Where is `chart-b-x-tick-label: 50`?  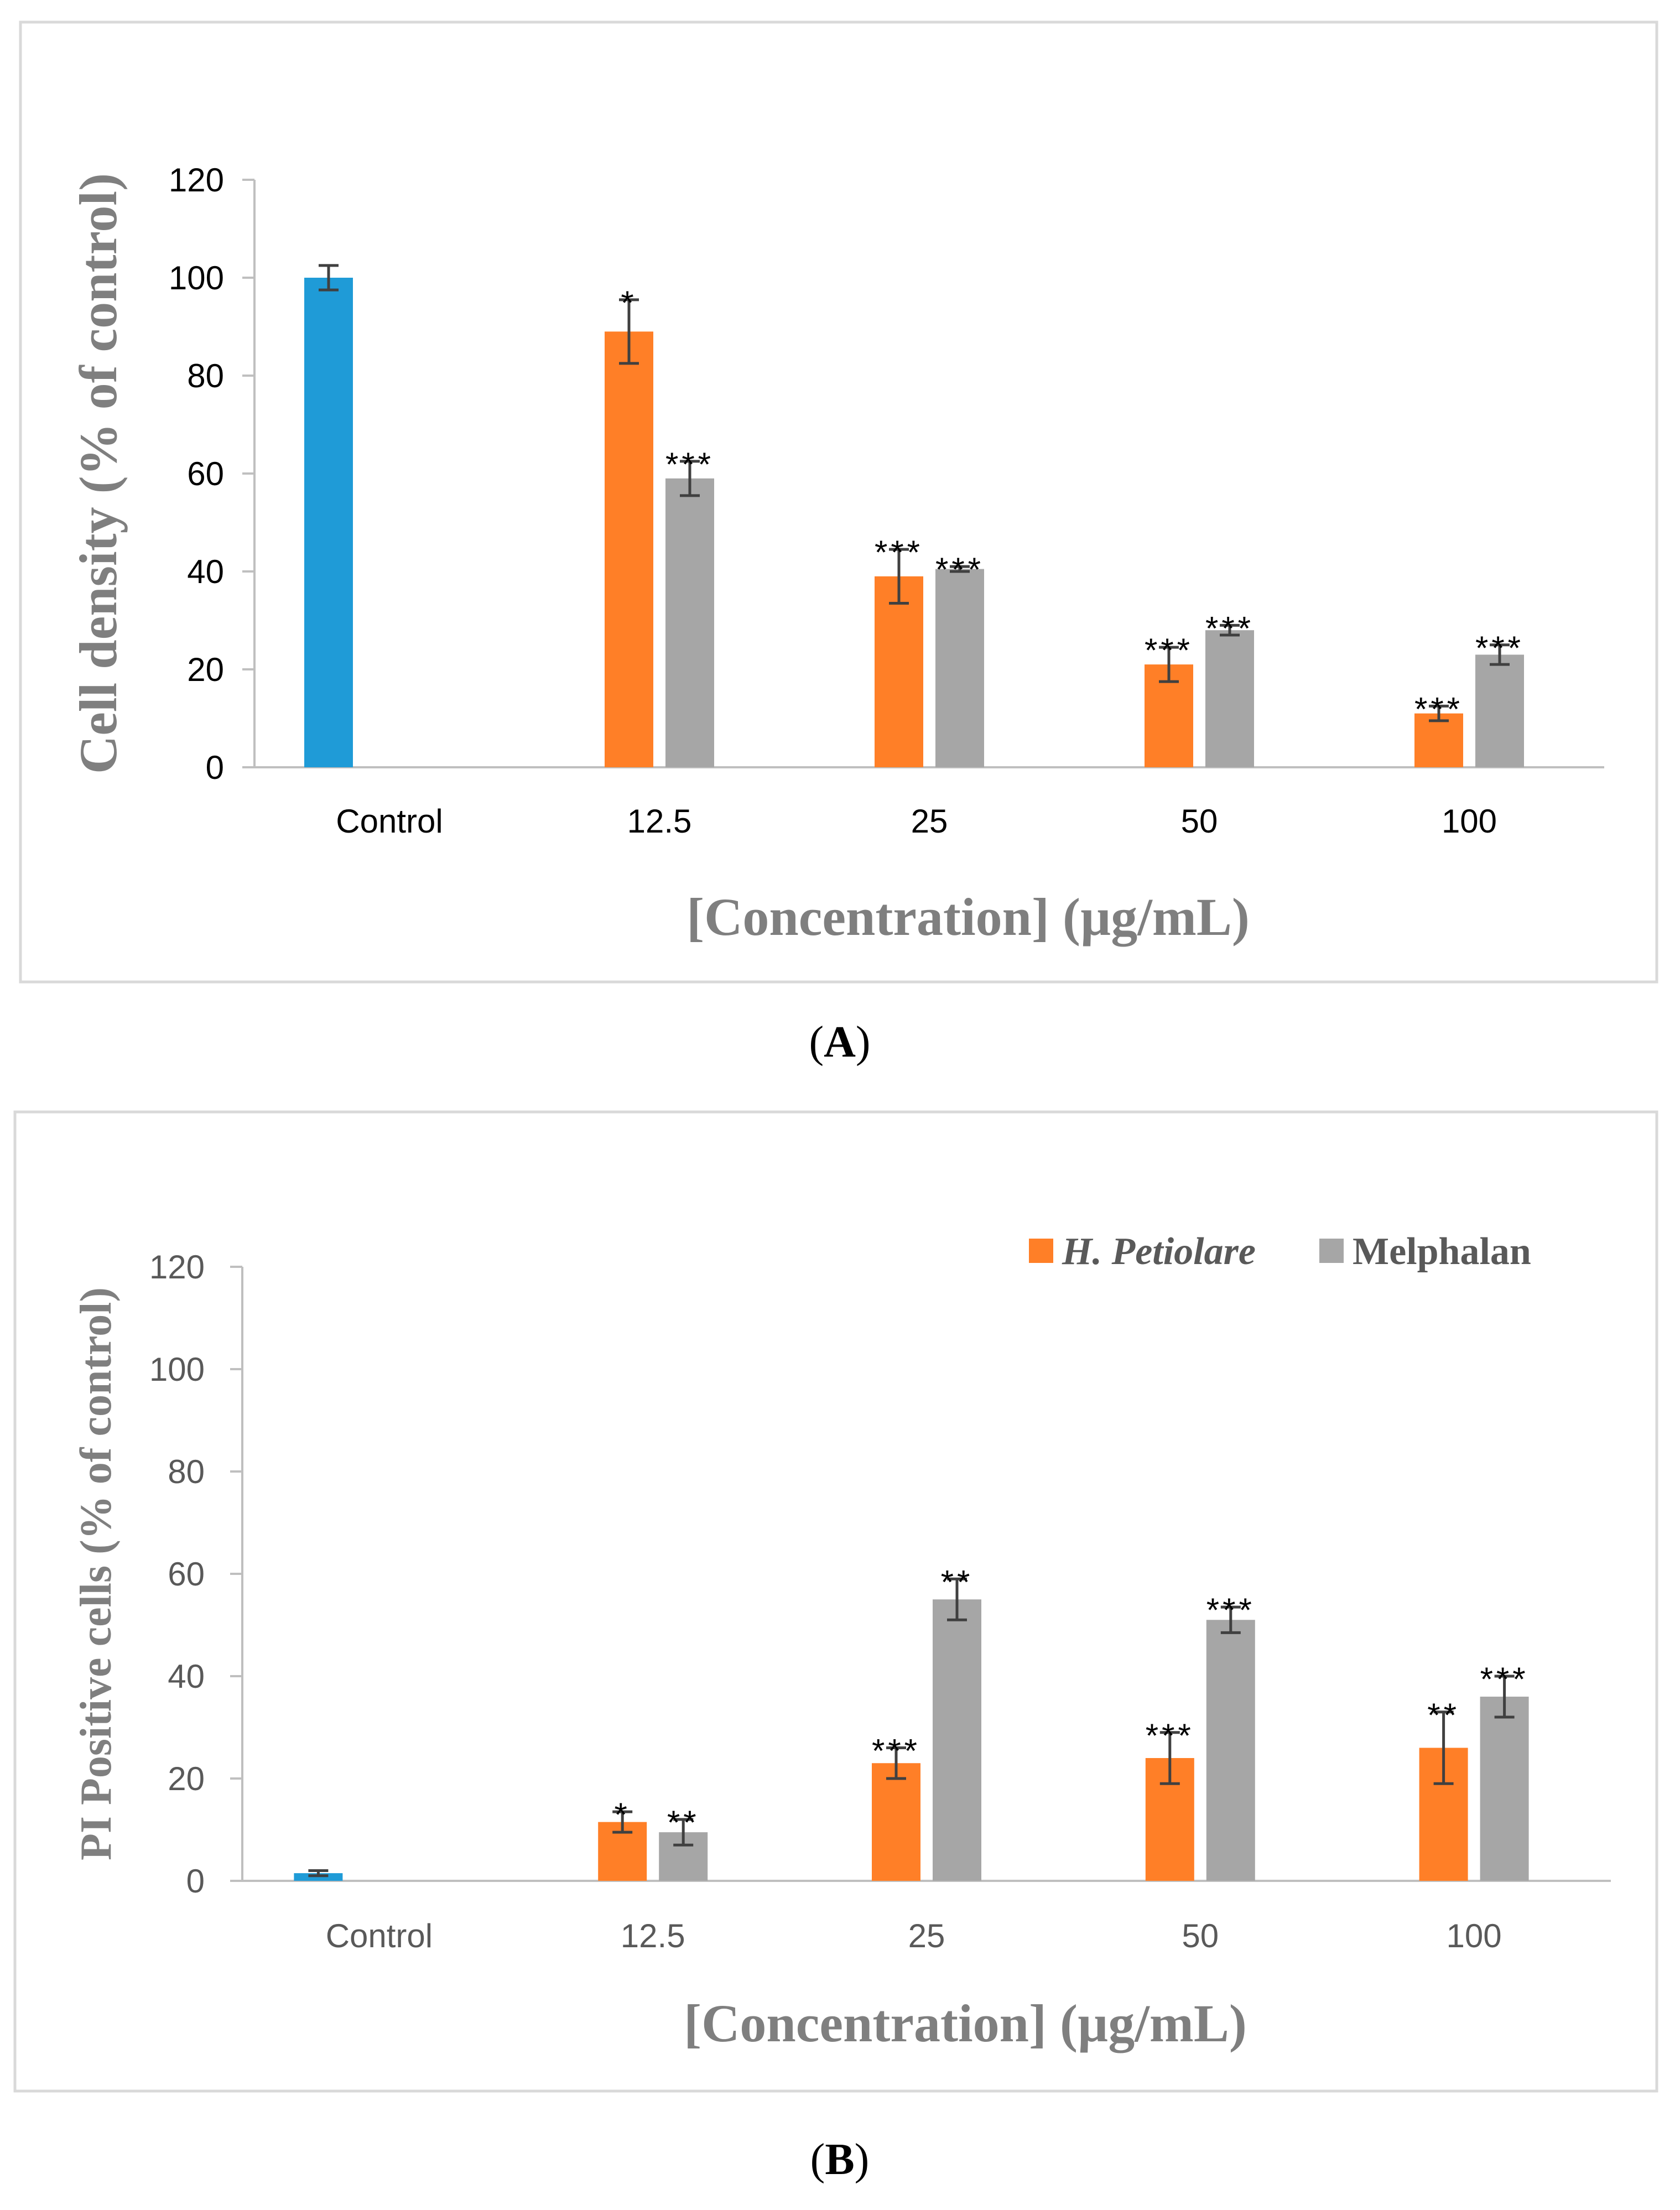
chart-b-x-tick-label: 50 is located at coordinates (1200, 1935).